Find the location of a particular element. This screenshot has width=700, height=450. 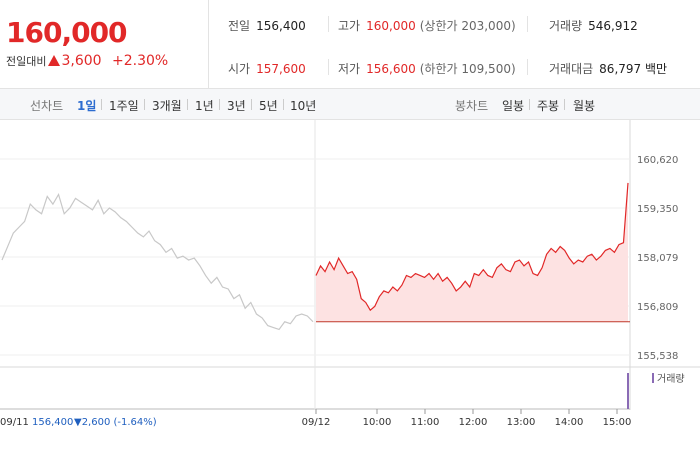

up-arrow-icon is located at coordinates (54, 60).